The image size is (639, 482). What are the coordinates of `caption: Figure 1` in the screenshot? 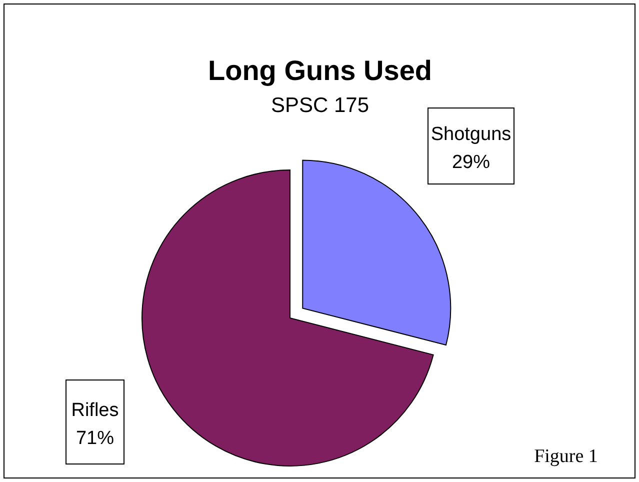 It's located at (566, 456).